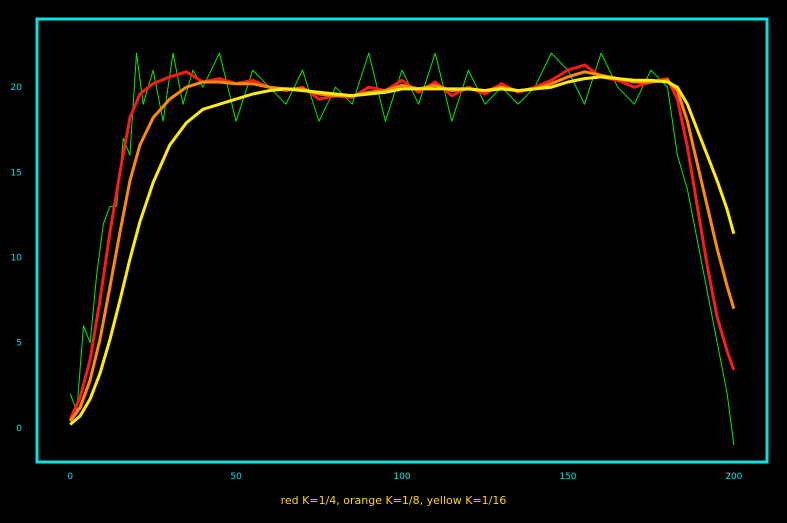 This screenshot has height=523, width=787. Describe the element at coordinates (17, 88) in the screenshot. I see `y-tick-label: 20` at that location.